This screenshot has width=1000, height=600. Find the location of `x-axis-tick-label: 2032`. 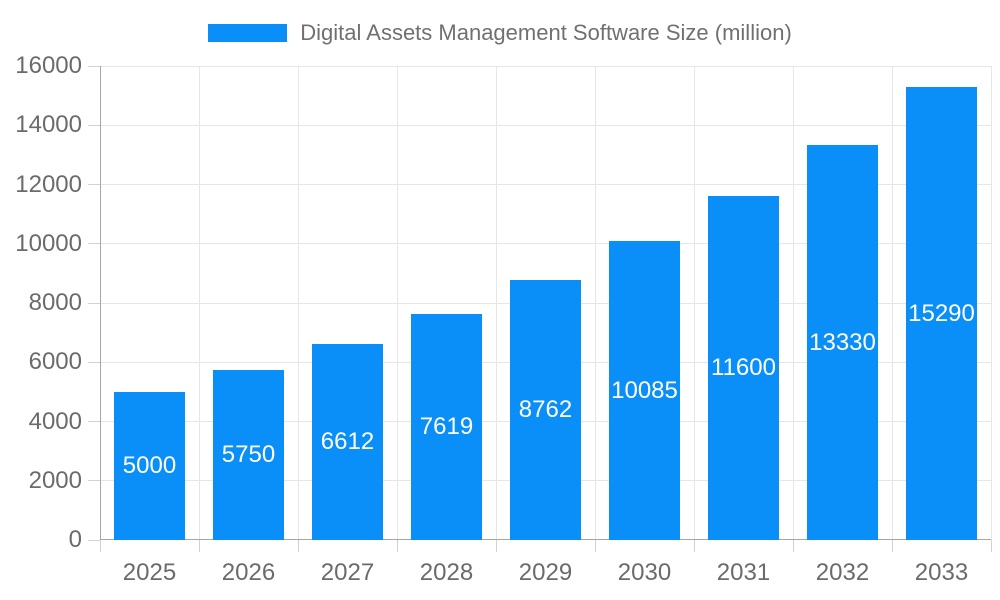

x-axis-tick-label: 2032 is located at coordinates (842, 572).